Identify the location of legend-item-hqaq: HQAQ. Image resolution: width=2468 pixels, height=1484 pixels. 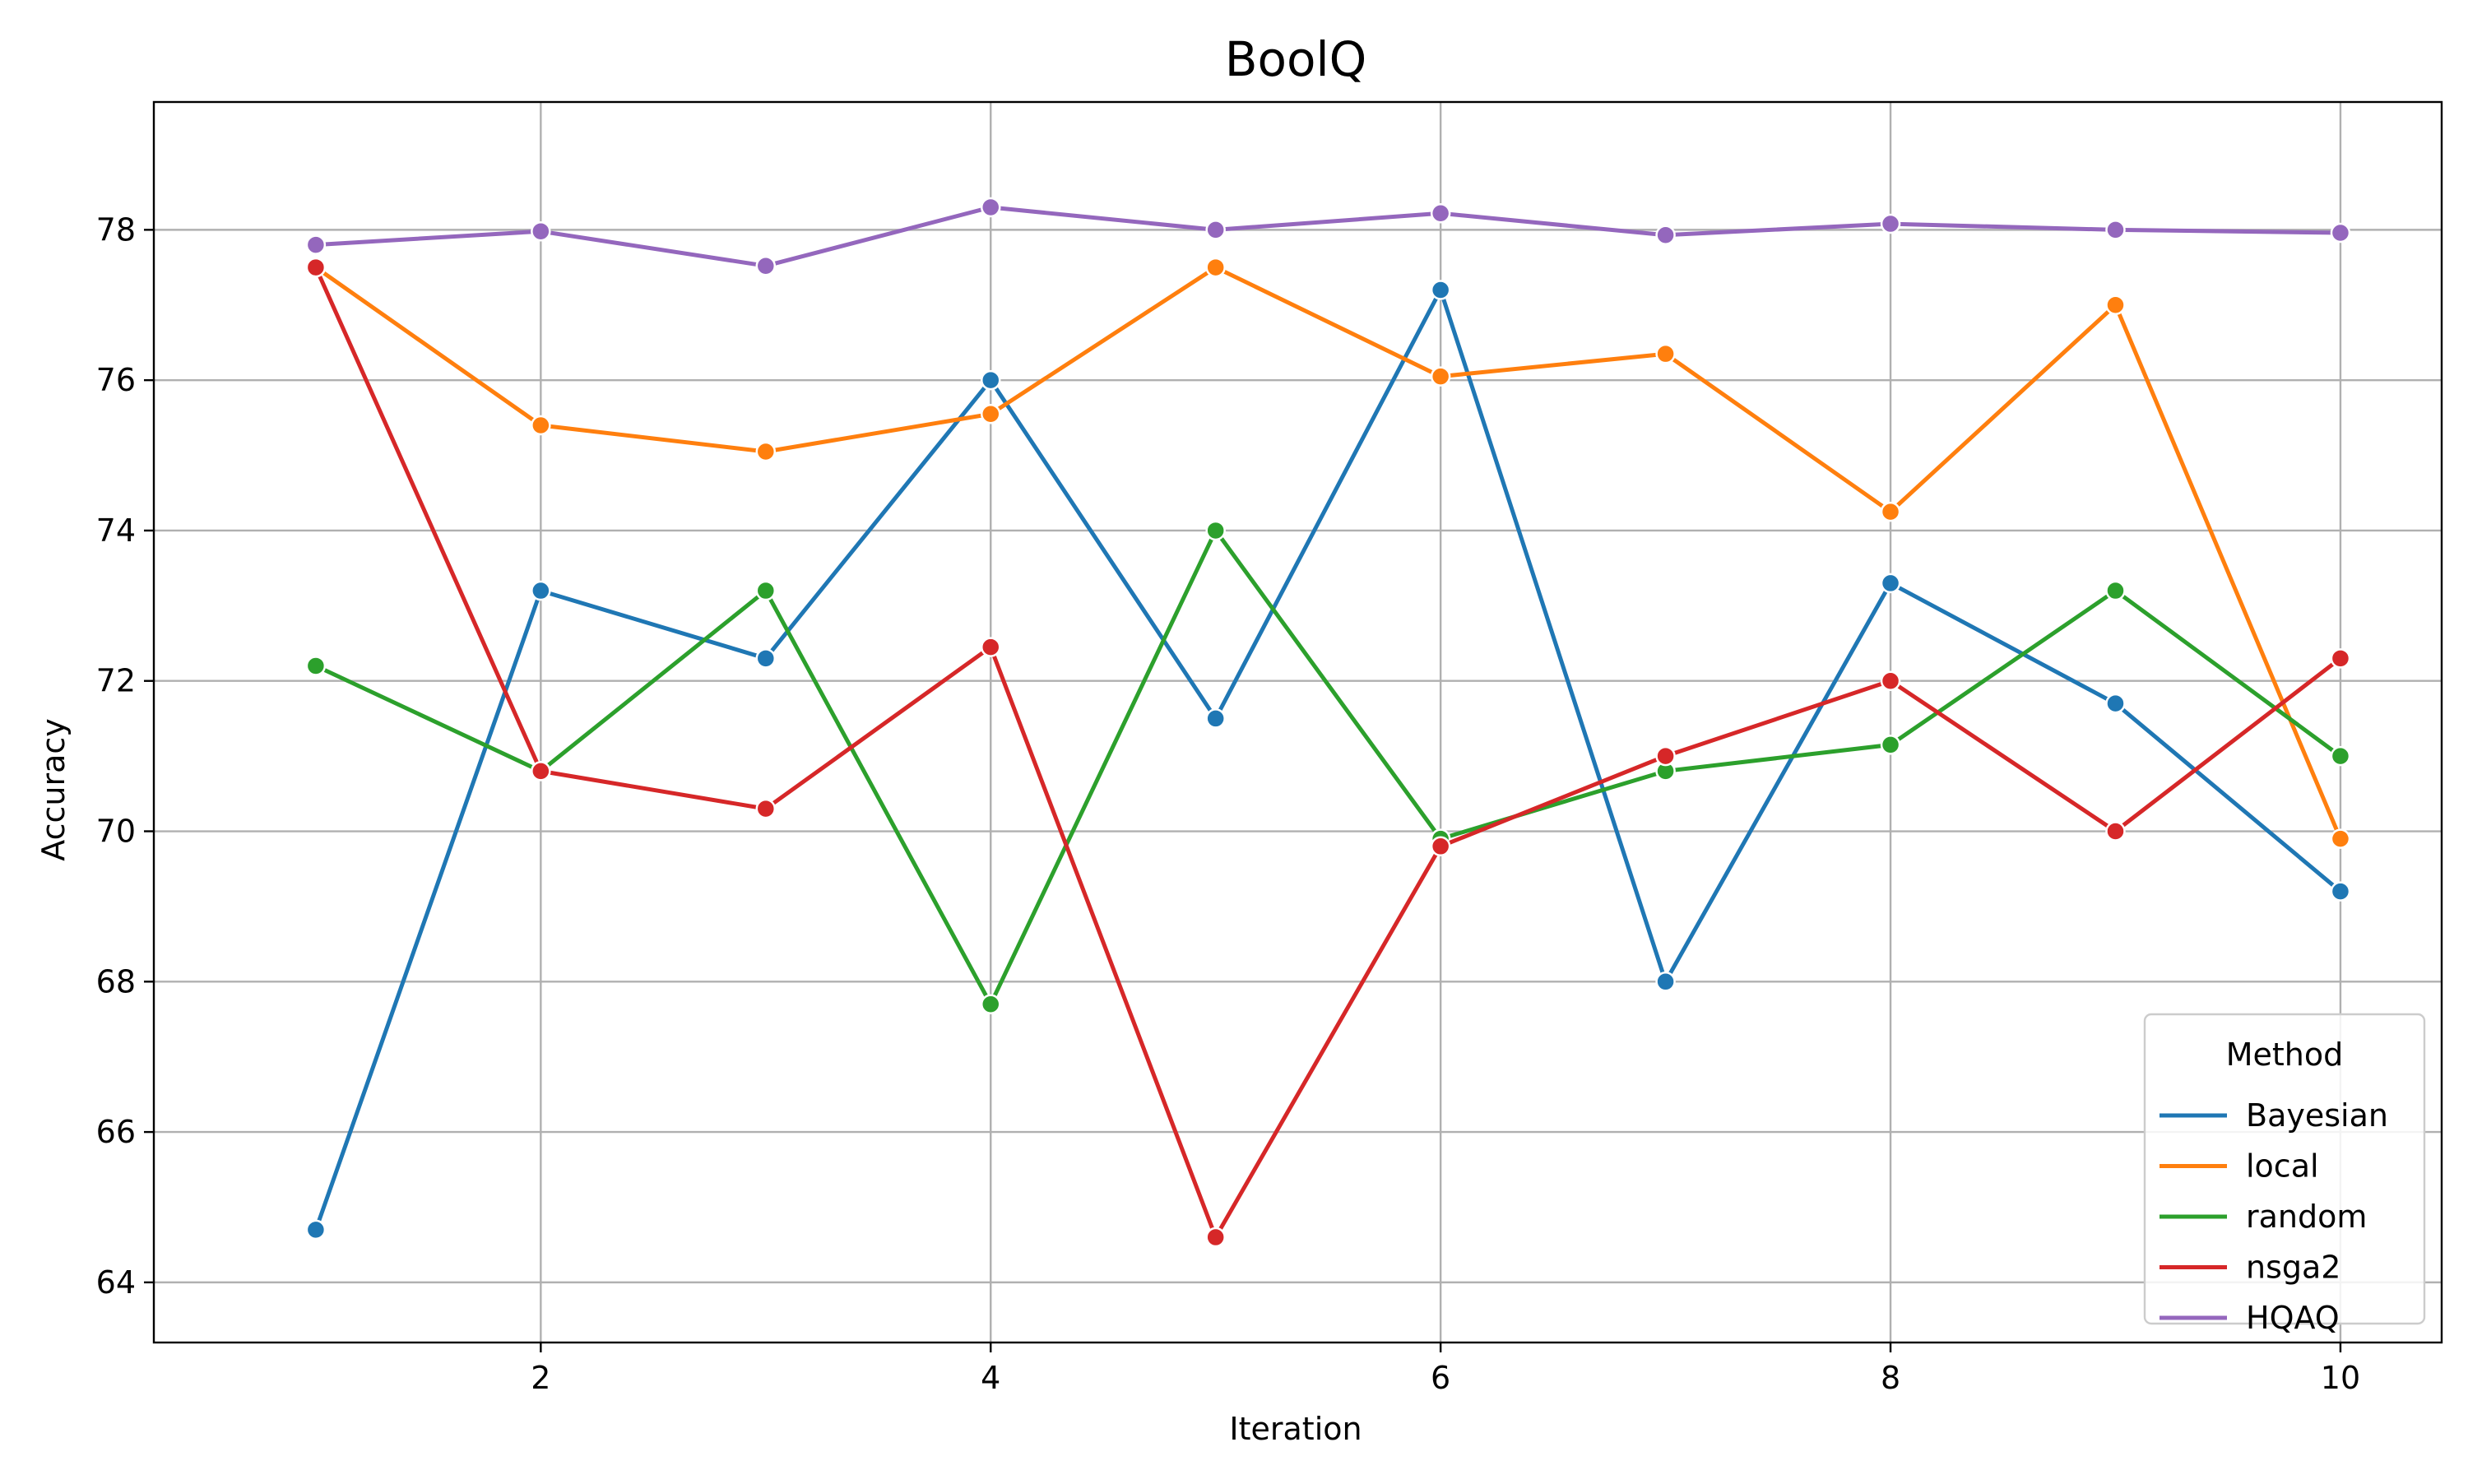
(2250, 1318).